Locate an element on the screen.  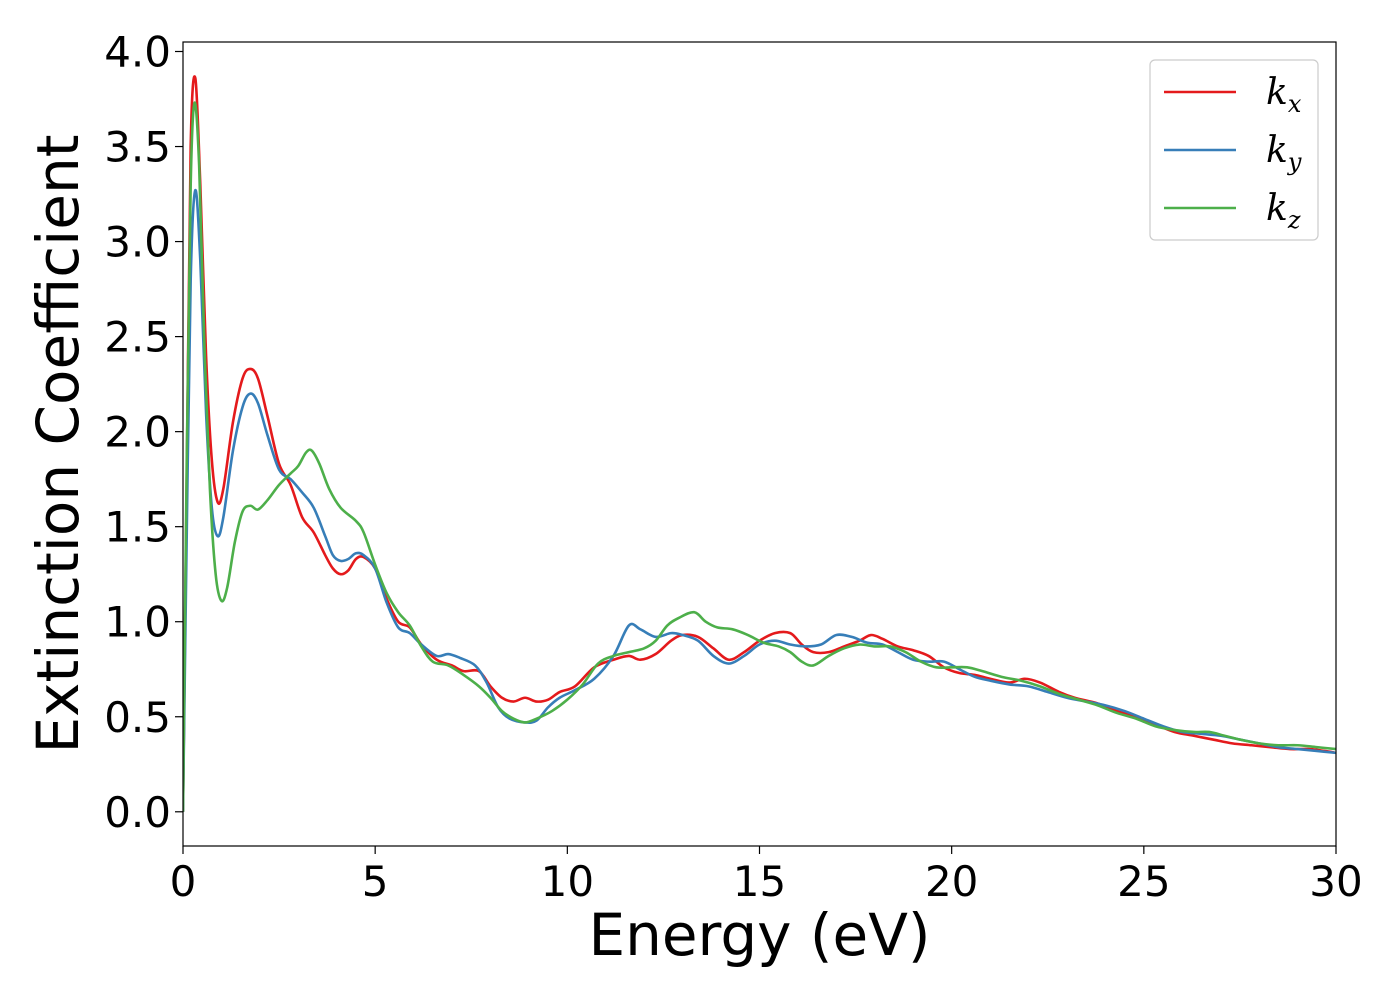
y-tick-label: 3.0 is located at coordinates (137, 242).